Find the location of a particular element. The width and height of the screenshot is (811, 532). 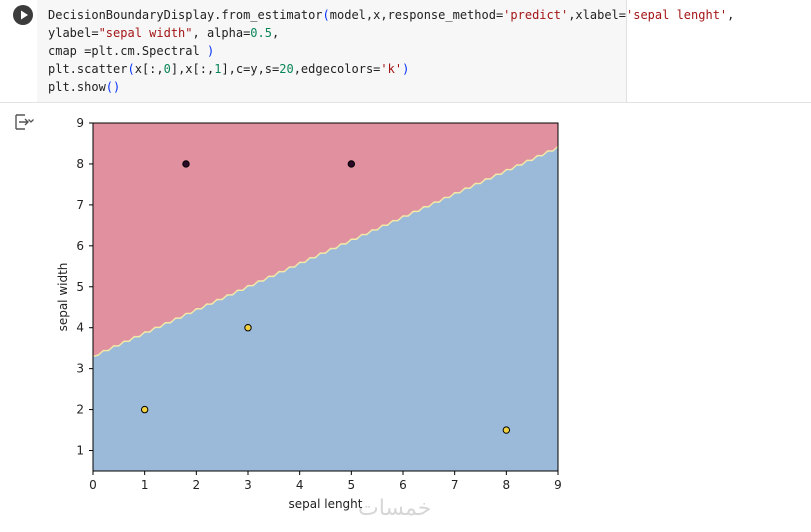

y-tick-label: 2 is located at coordinates (80, 410).